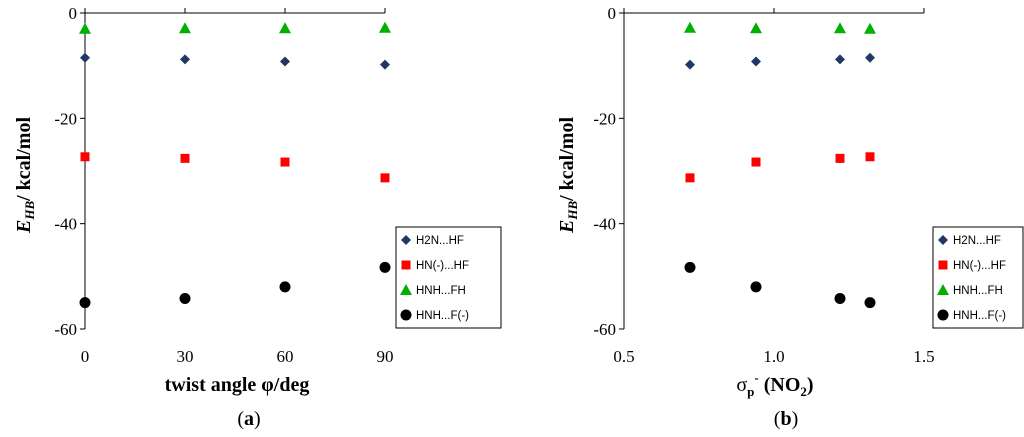 This screenshot has width=1024, height=437. Describe the element at coordinates (385, 356) in the screenshot. I see `x-tick-label: 90` at that location.